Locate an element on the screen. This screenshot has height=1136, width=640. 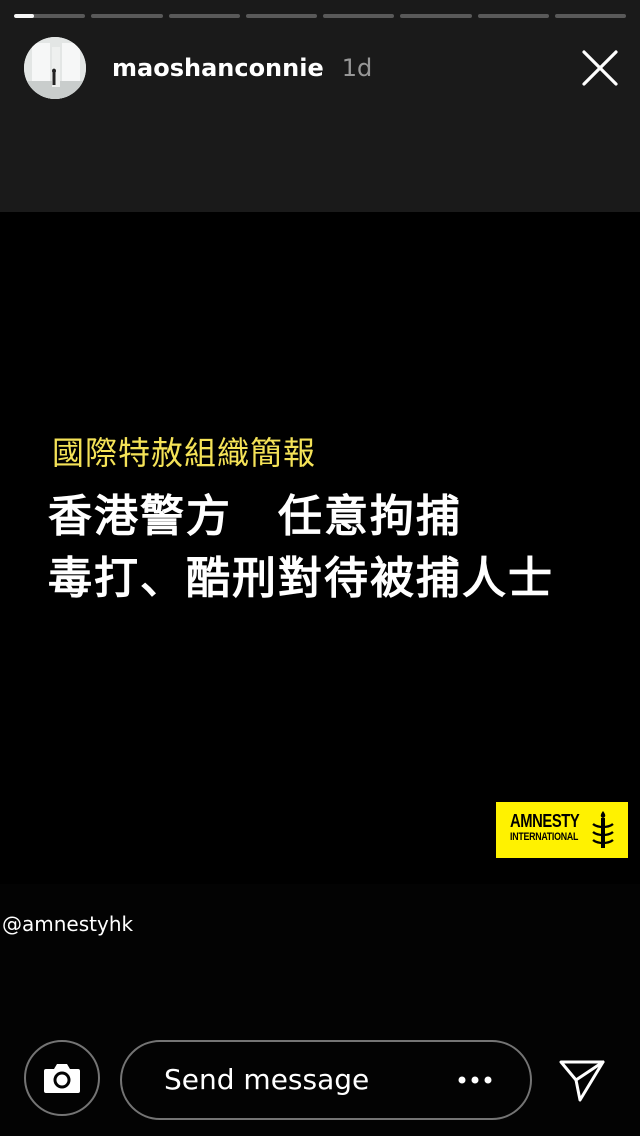
logo-text-line-1: AMNESTY is located at coordinates (545, 821).